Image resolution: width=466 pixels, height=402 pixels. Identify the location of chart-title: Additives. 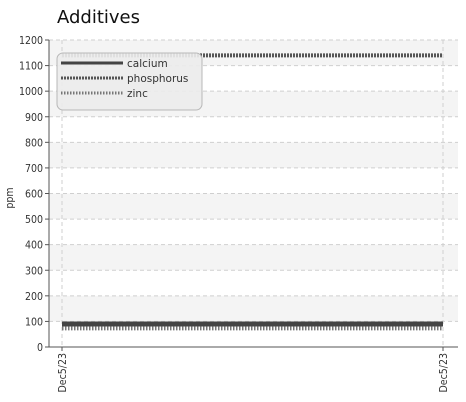
(99, 17).